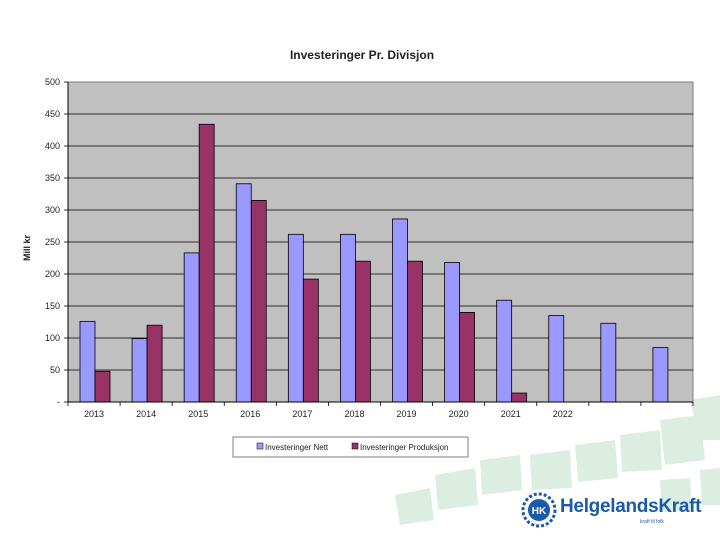 Image resolution: width=720 pixels, height=540 pixels. I want to click on y-tick-label: -, so click(58, 402).